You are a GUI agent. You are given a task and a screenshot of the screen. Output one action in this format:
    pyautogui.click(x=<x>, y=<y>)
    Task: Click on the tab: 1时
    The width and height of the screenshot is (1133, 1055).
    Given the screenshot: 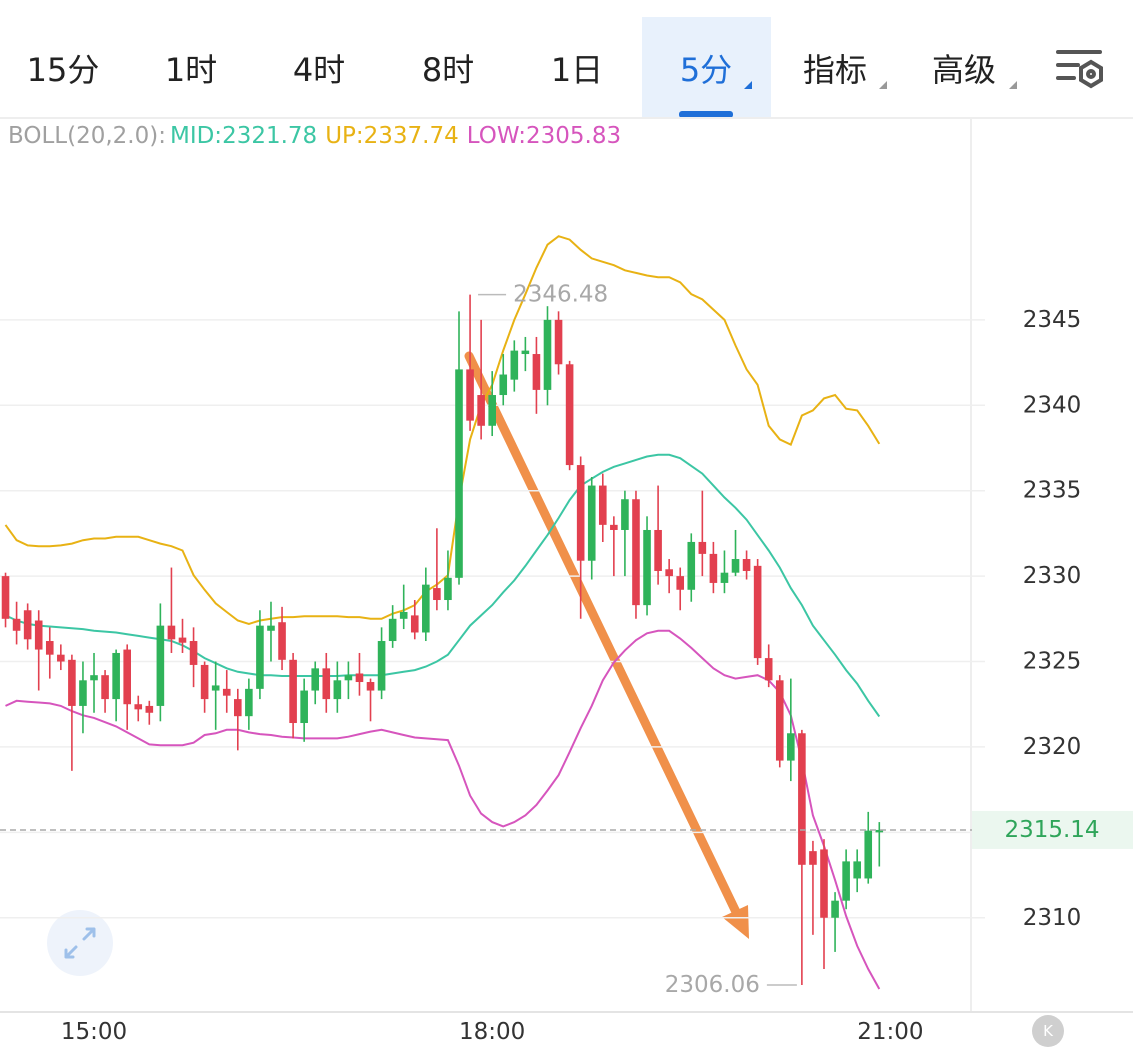 What is the action you would take?
    pyautogui.click(x=191, y=70)
    